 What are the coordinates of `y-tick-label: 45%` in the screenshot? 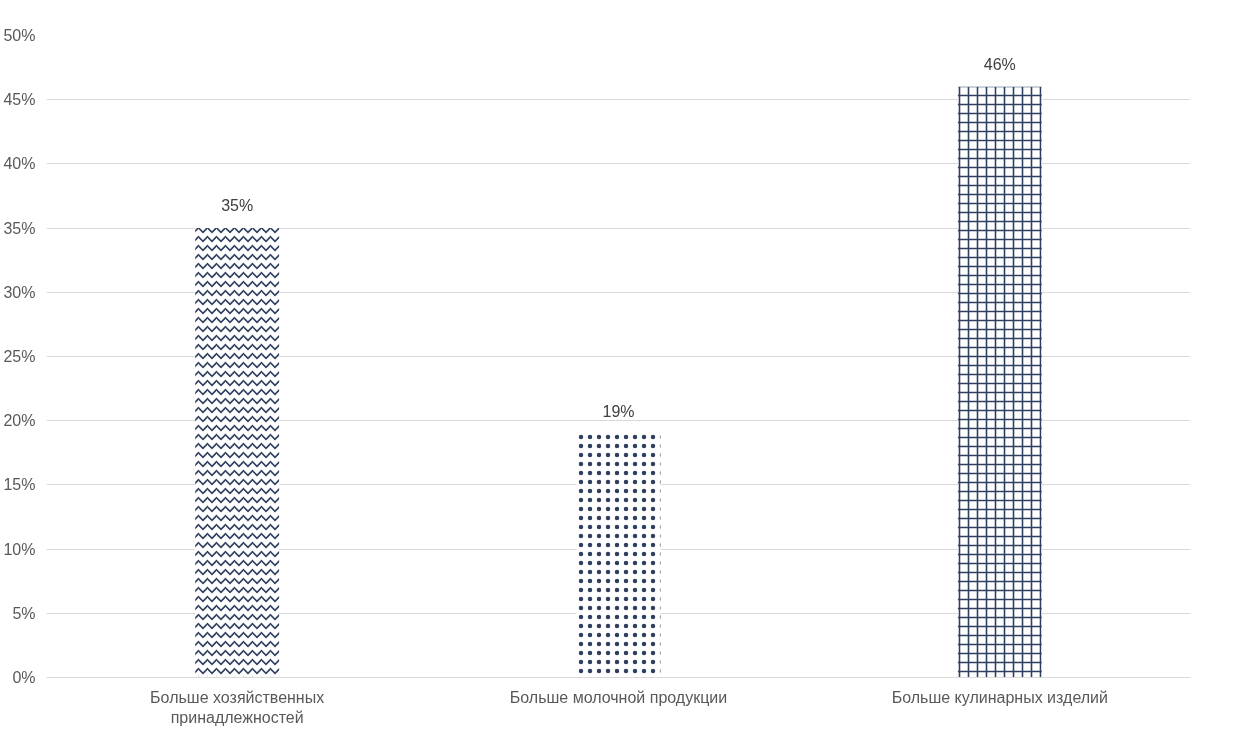 It's located at (19, 100).